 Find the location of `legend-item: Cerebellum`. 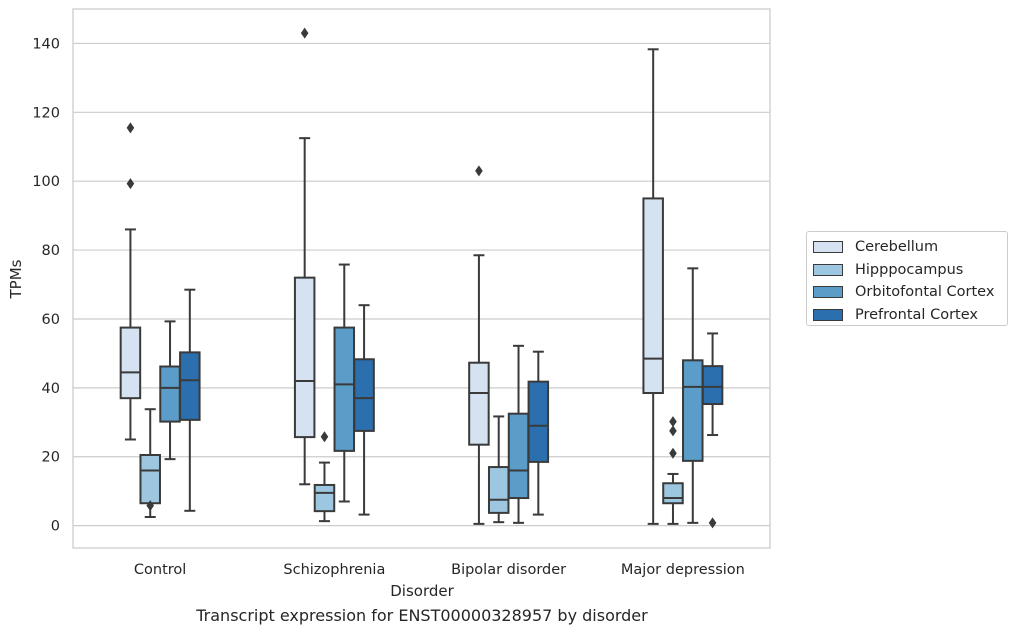

legend-item: Cerebellum is located at coordinates (910, 247).